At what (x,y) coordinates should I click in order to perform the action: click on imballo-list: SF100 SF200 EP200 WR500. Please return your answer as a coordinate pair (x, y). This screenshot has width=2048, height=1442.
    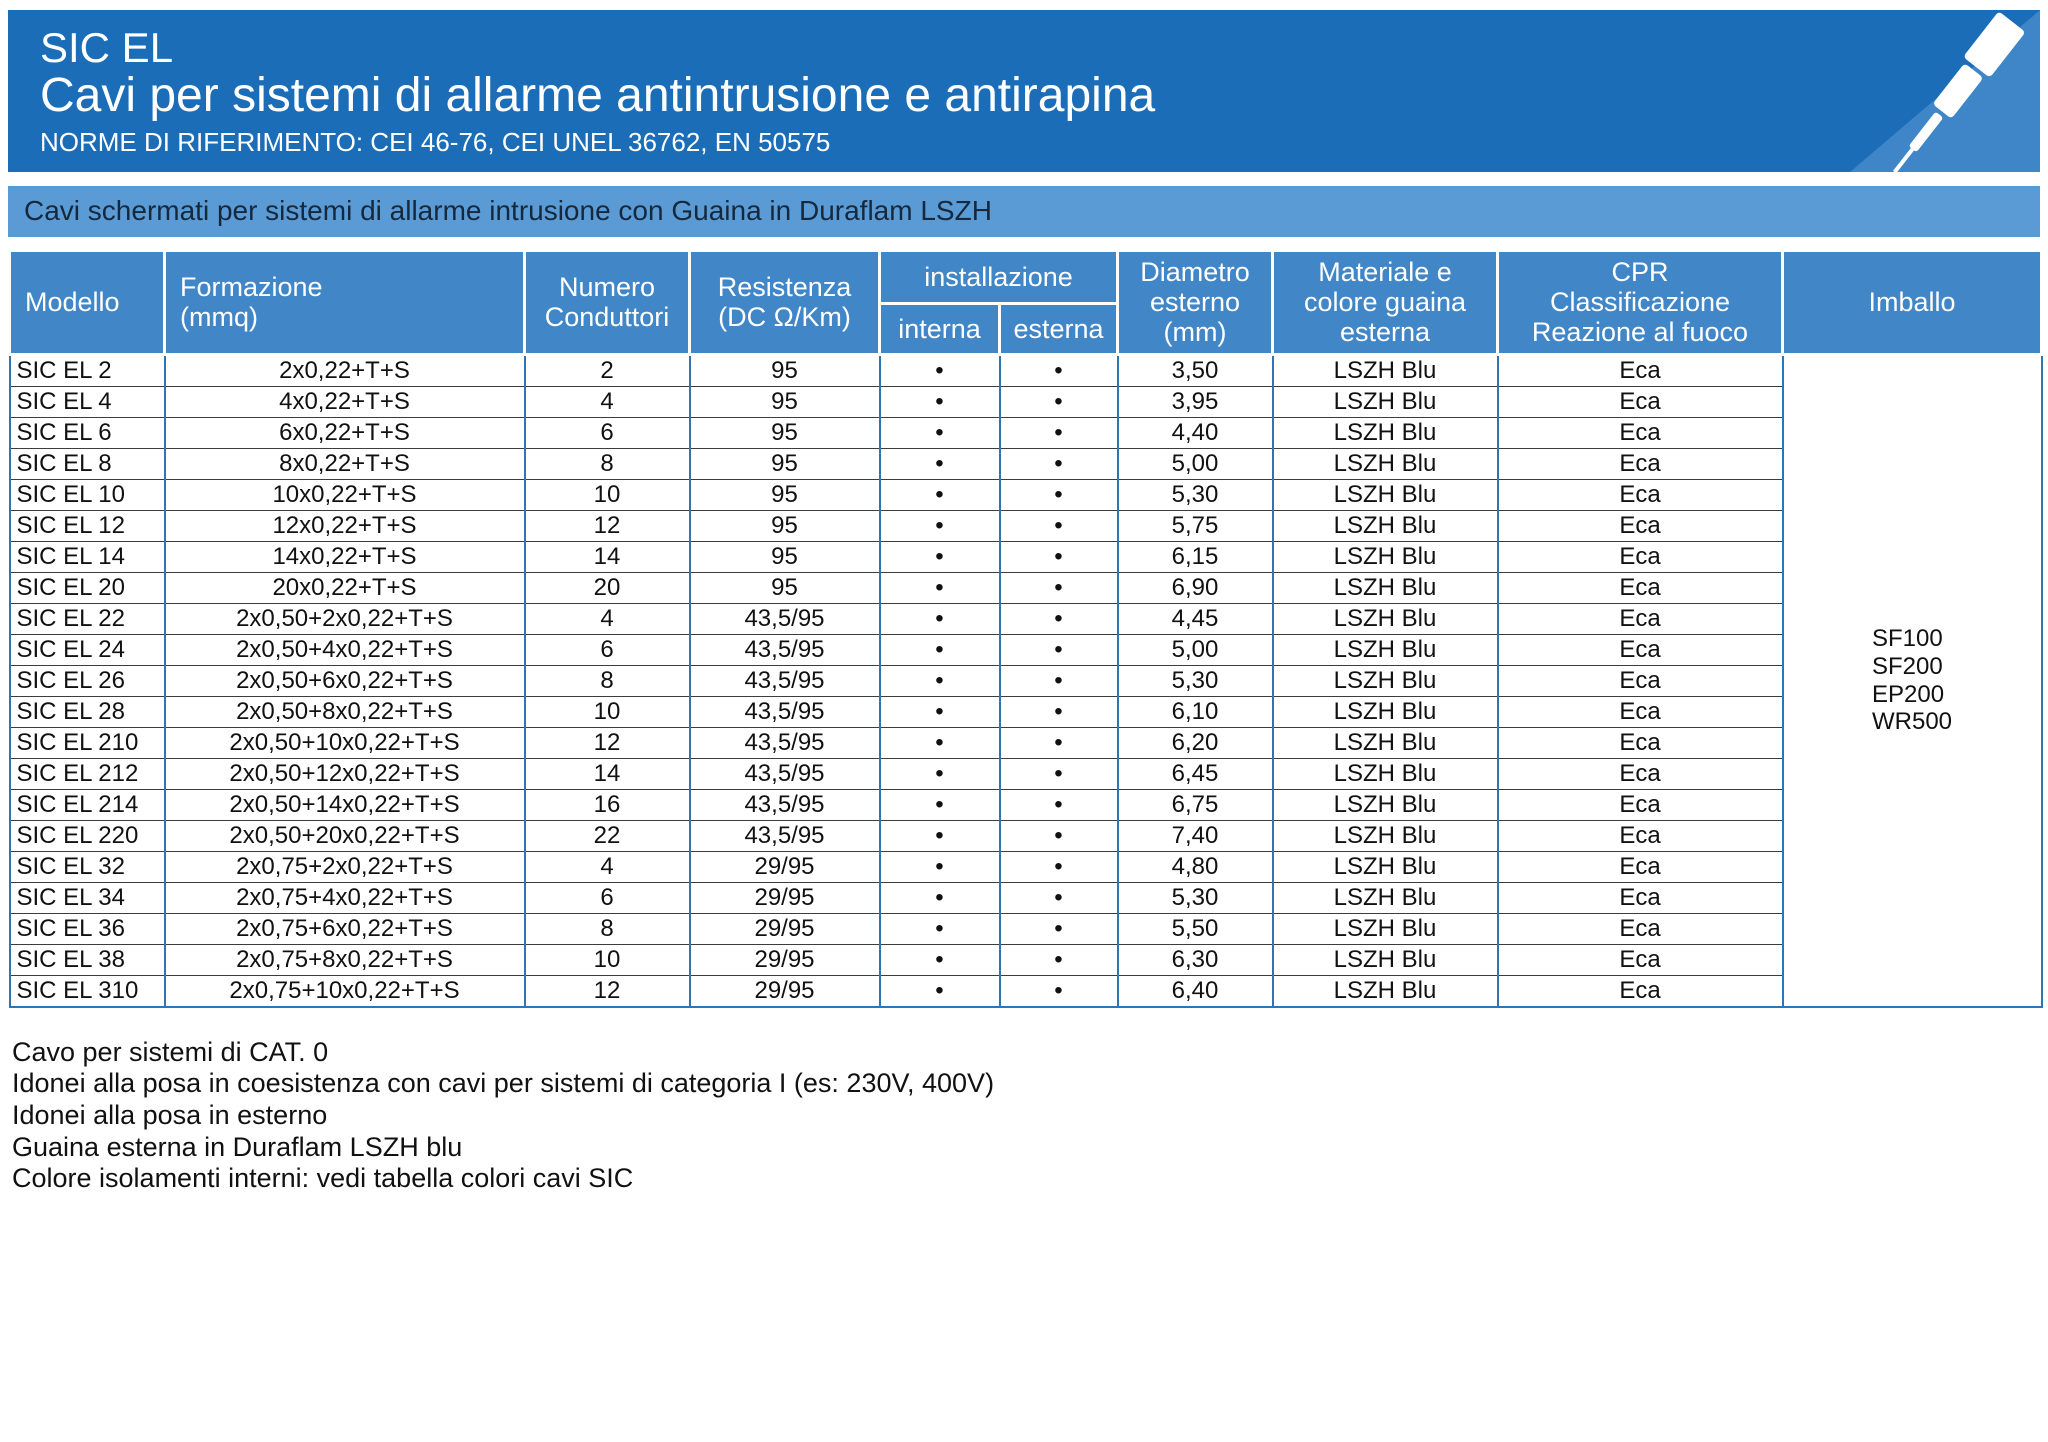
    Looking at the image, I should click on (1912, 680).